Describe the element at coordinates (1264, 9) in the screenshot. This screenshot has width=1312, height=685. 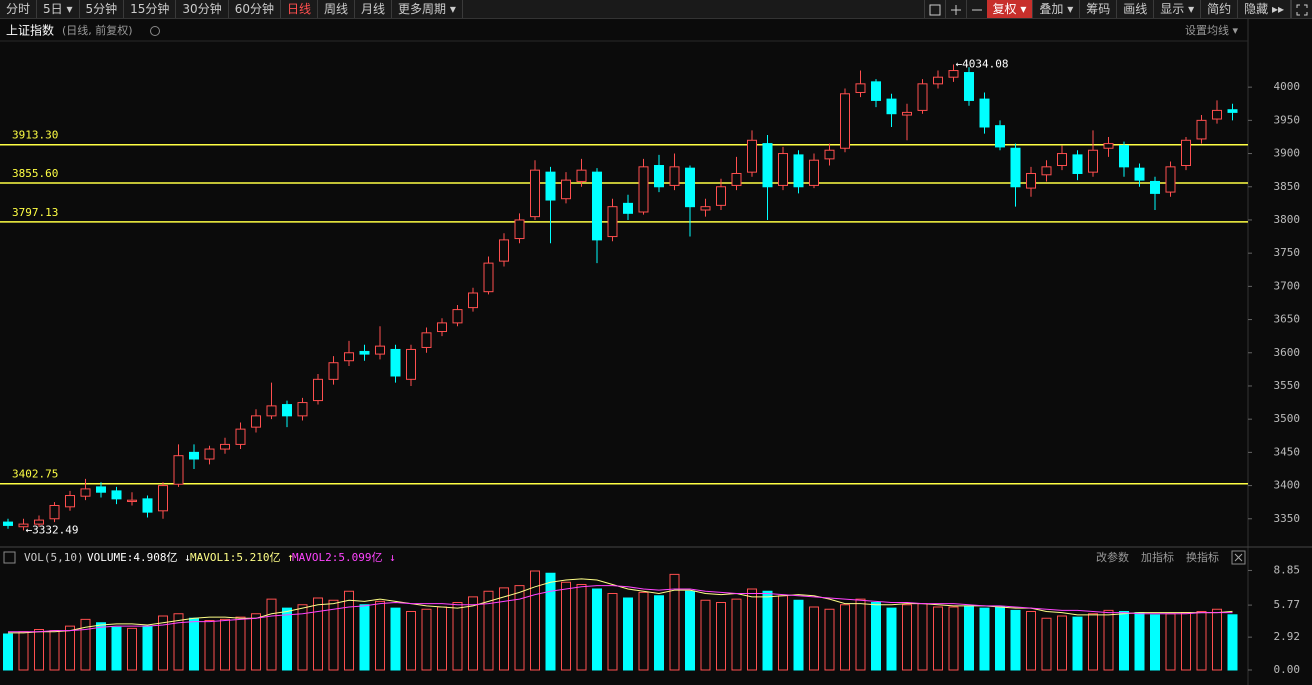
I see `tool-tab: 隐藏 ▸▸` at that location.